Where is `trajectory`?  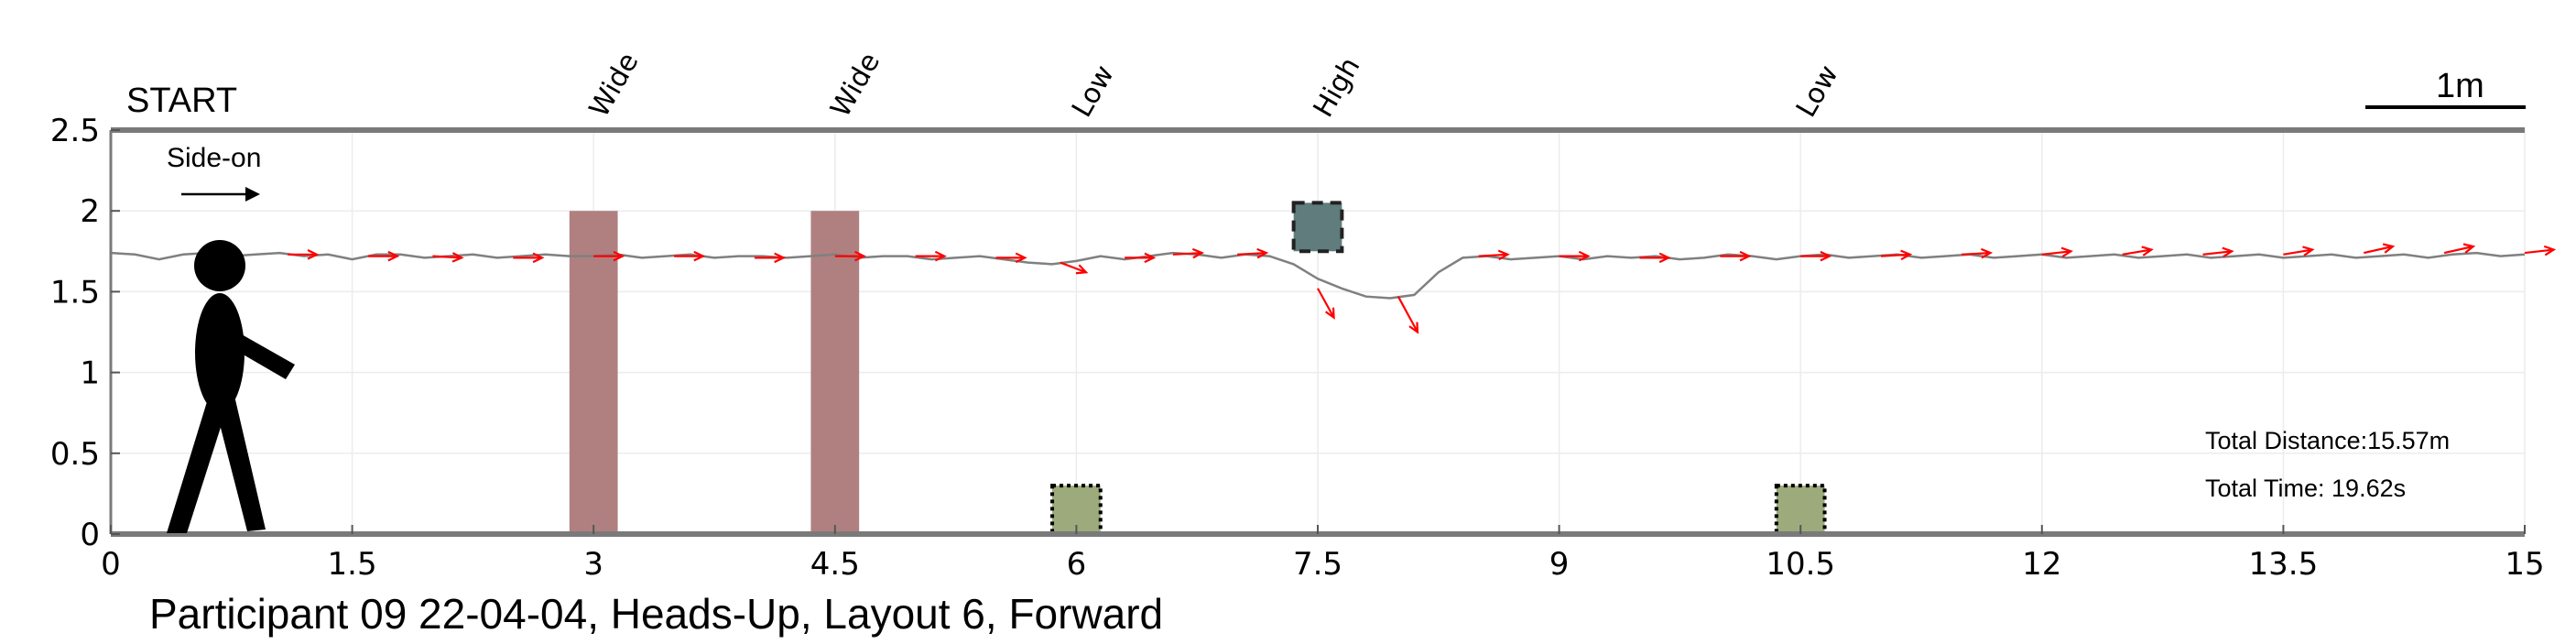 trajectory is located at coordinates (1318, 276).